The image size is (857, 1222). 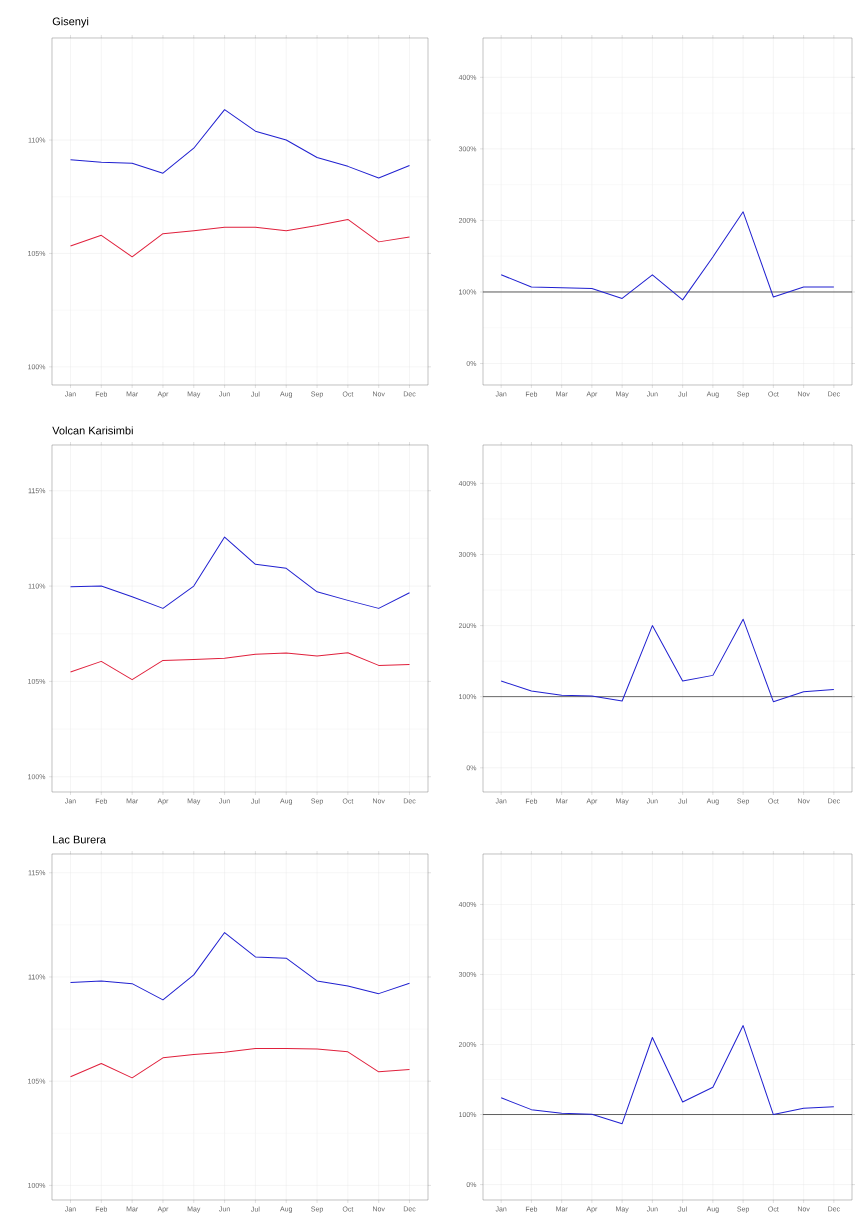 I want to click on chart-title: Volcan Karisimbi, so click(x=92, y=430).